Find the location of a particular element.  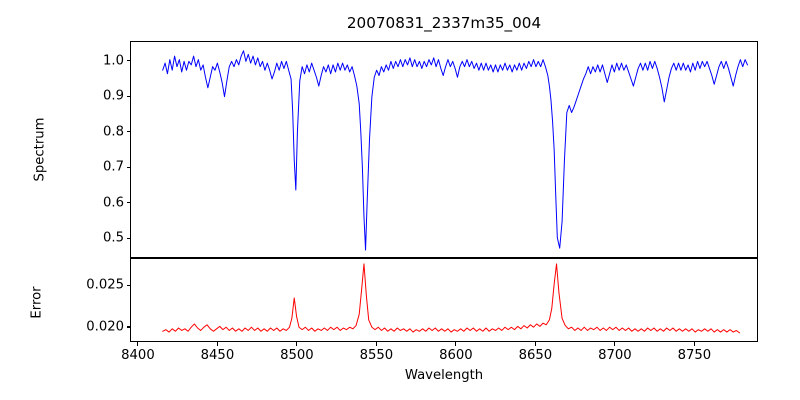

y-tick-label: 0.6 is located at coordinates (113, 203).